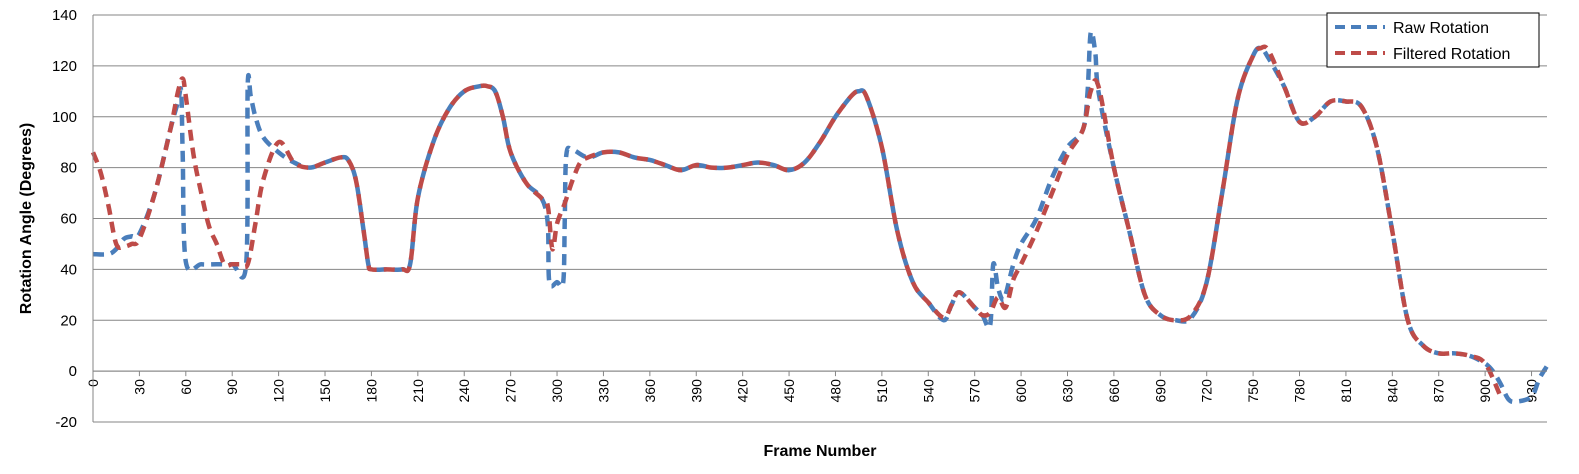 This screenshot has height=474, width=1579. What do you see at coordinates (789, 391) in the screenshot?
I see `x-tick-label: 450` at bounding box center [789, 391].